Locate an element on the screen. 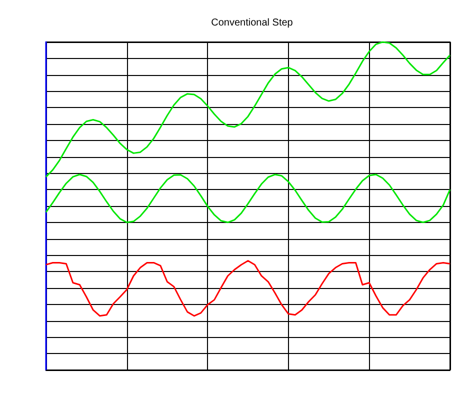 Image resolution: width=458 pixels, height=411 pixels. chart-title: Conventional Step is located at coordinates (252, 23).